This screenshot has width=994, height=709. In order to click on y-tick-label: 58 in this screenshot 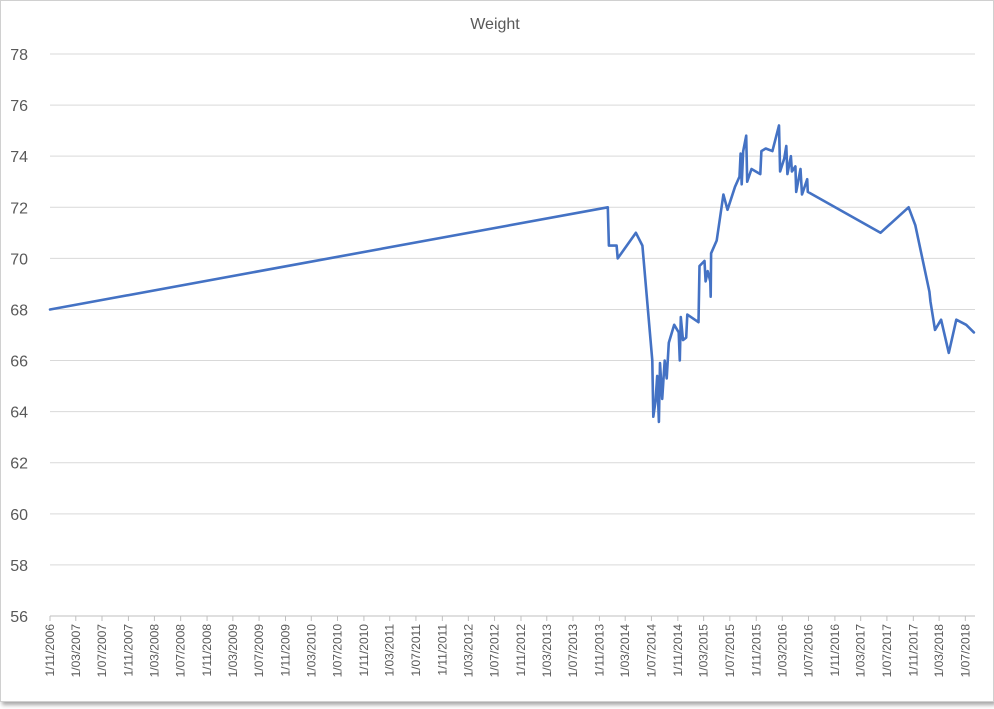, I will do `click(19, 566)`.